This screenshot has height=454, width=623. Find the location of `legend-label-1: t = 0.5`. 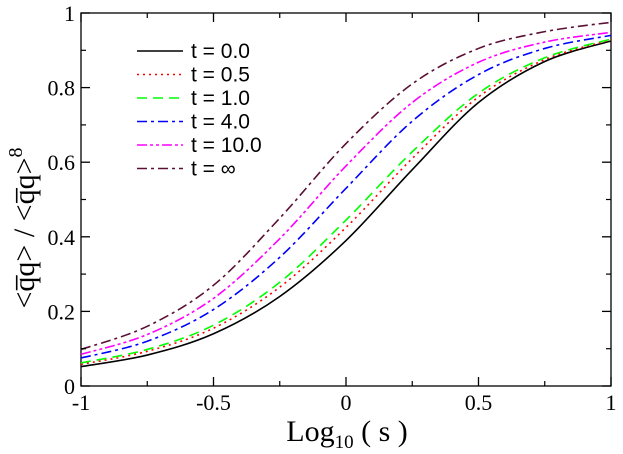

legend-label-1: t = 0.5 is located at coordinates (220, 75).